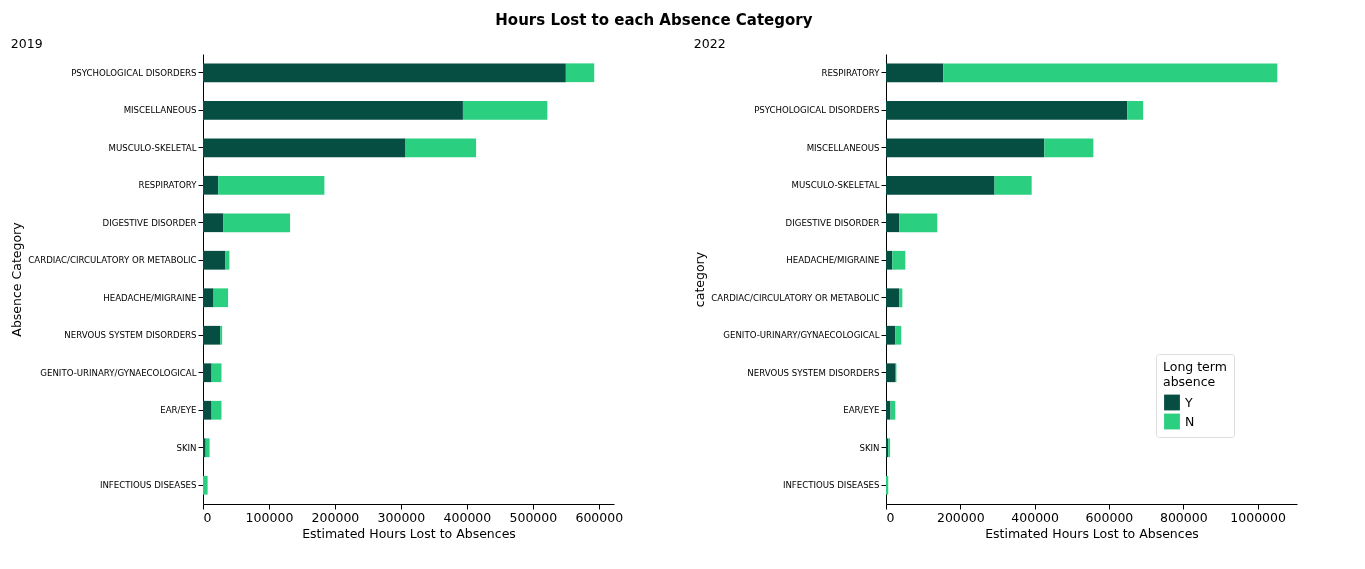 Image resolution: width=1365 pixels, height=569 pixels. Describe the element at coordinates (269, 517) in the screenshot. I see `x-tick-label: 100000` at that location.